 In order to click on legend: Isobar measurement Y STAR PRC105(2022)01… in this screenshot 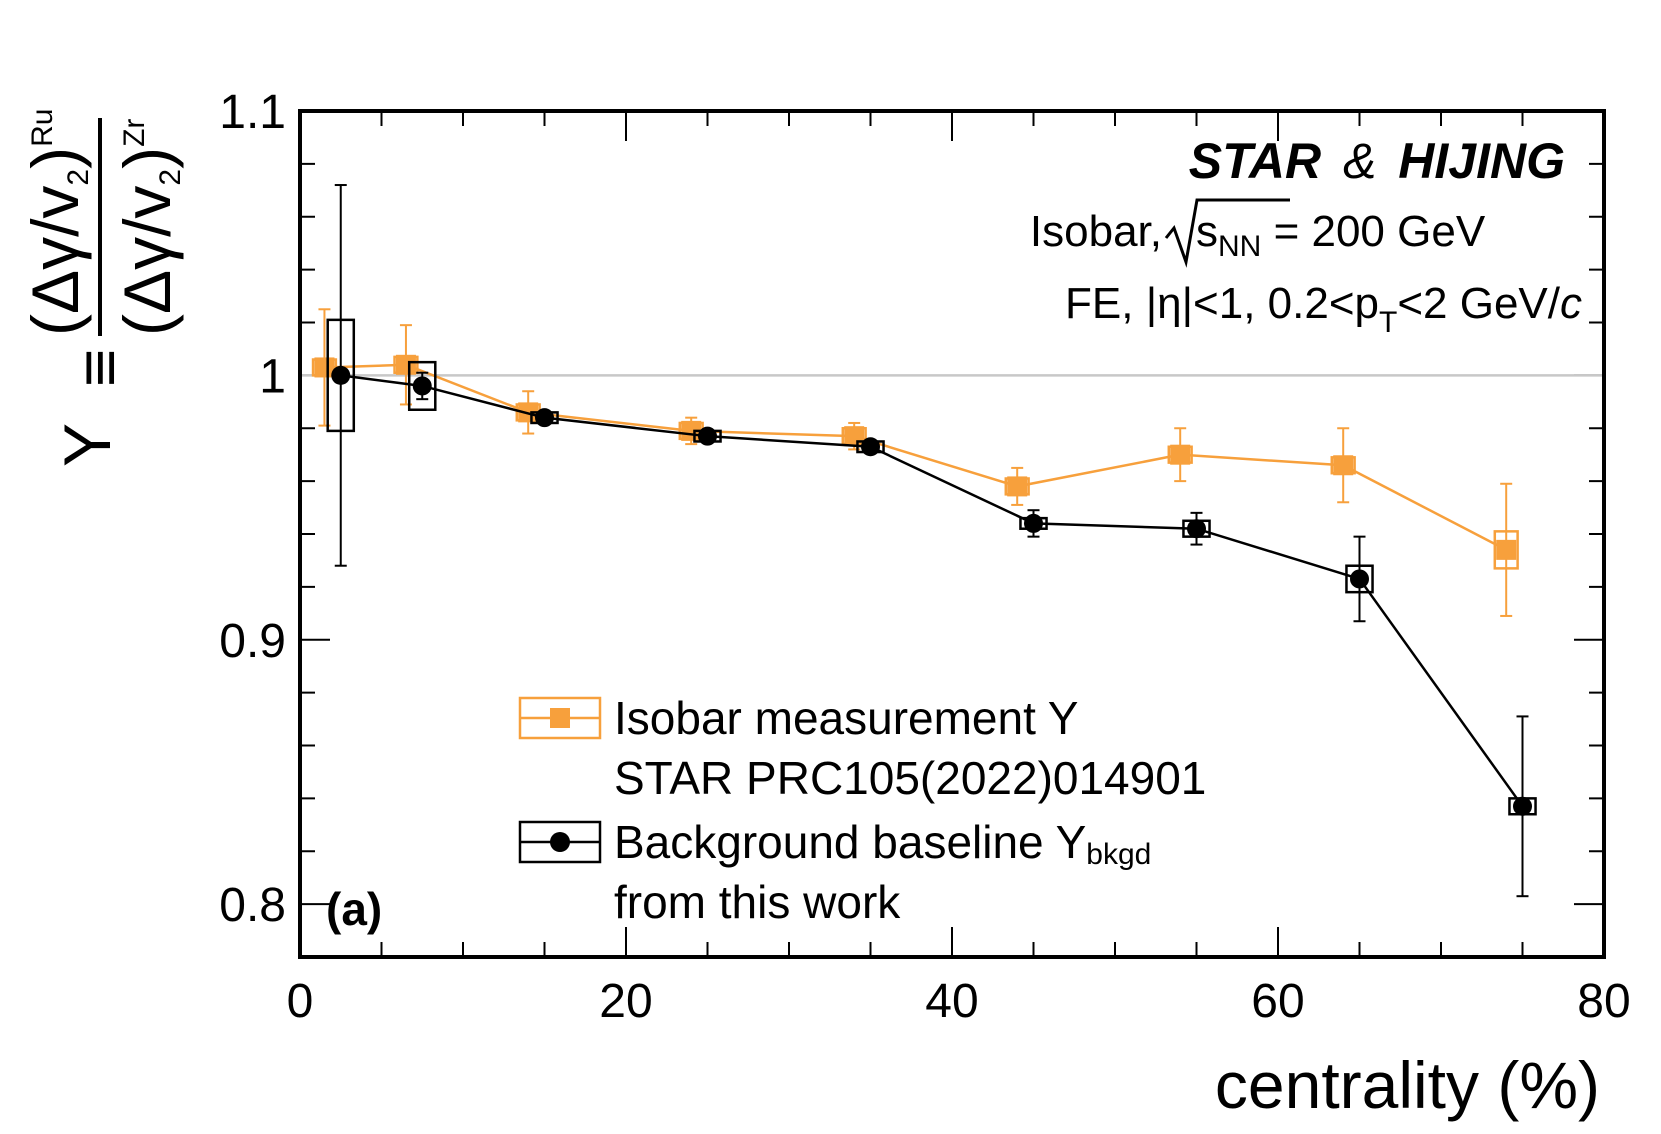, I will do `click(862, 810)`.